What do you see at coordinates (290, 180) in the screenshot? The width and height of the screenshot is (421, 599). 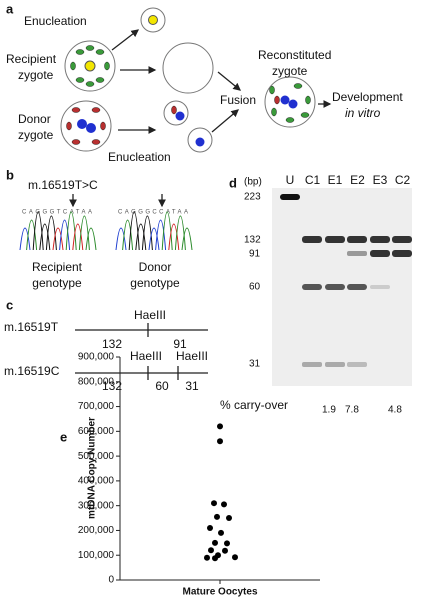 I see `lane-label: U` at bounding box center [290, 180].